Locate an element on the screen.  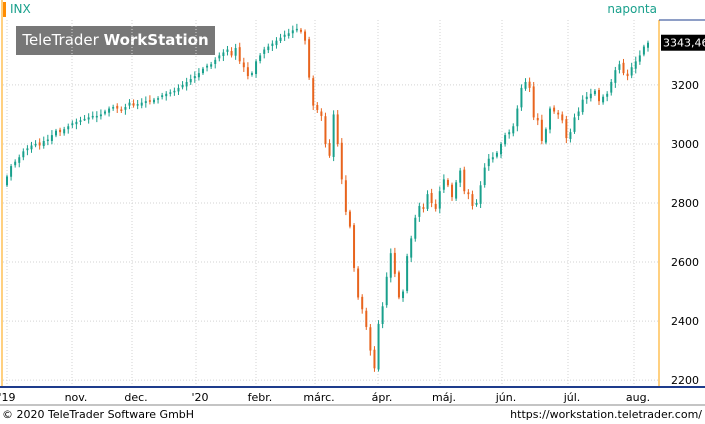
x-tick-label: febr. is located at coordinates (260, 397).